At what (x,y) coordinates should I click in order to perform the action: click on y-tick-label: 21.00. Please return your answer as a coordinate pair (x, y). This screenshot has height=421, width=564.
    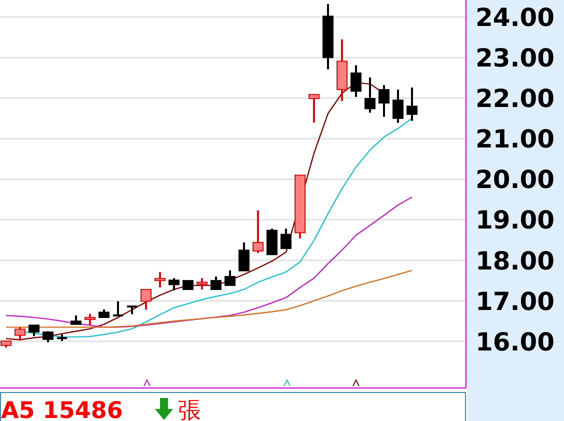
    Looking at the image, I should click on (515, 139).